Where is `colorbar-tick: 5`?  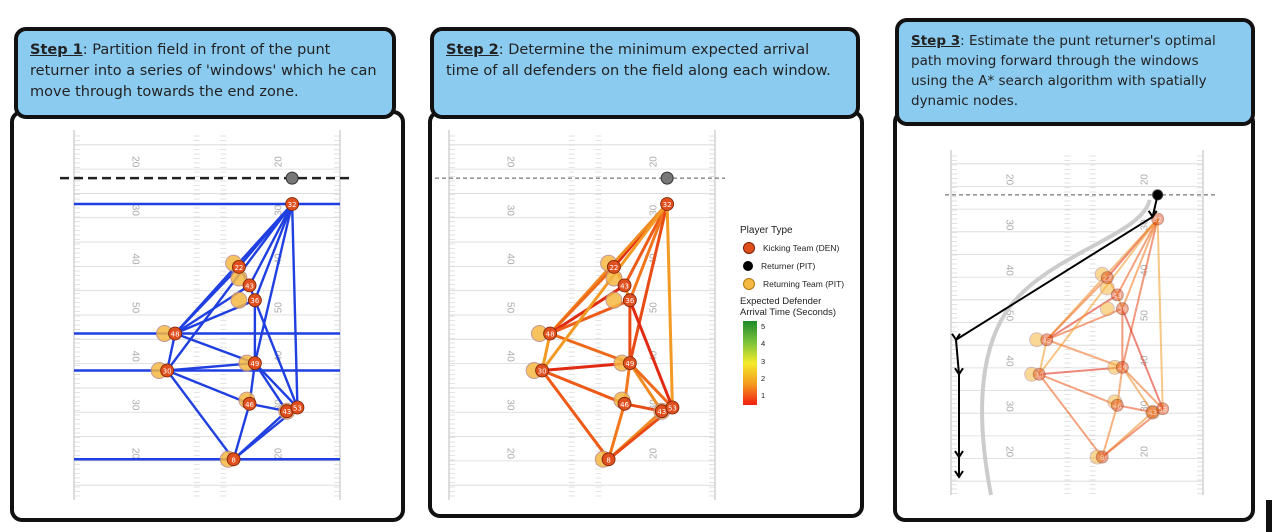 colorbar-tick: 5 is located at coordinates (763, 326).